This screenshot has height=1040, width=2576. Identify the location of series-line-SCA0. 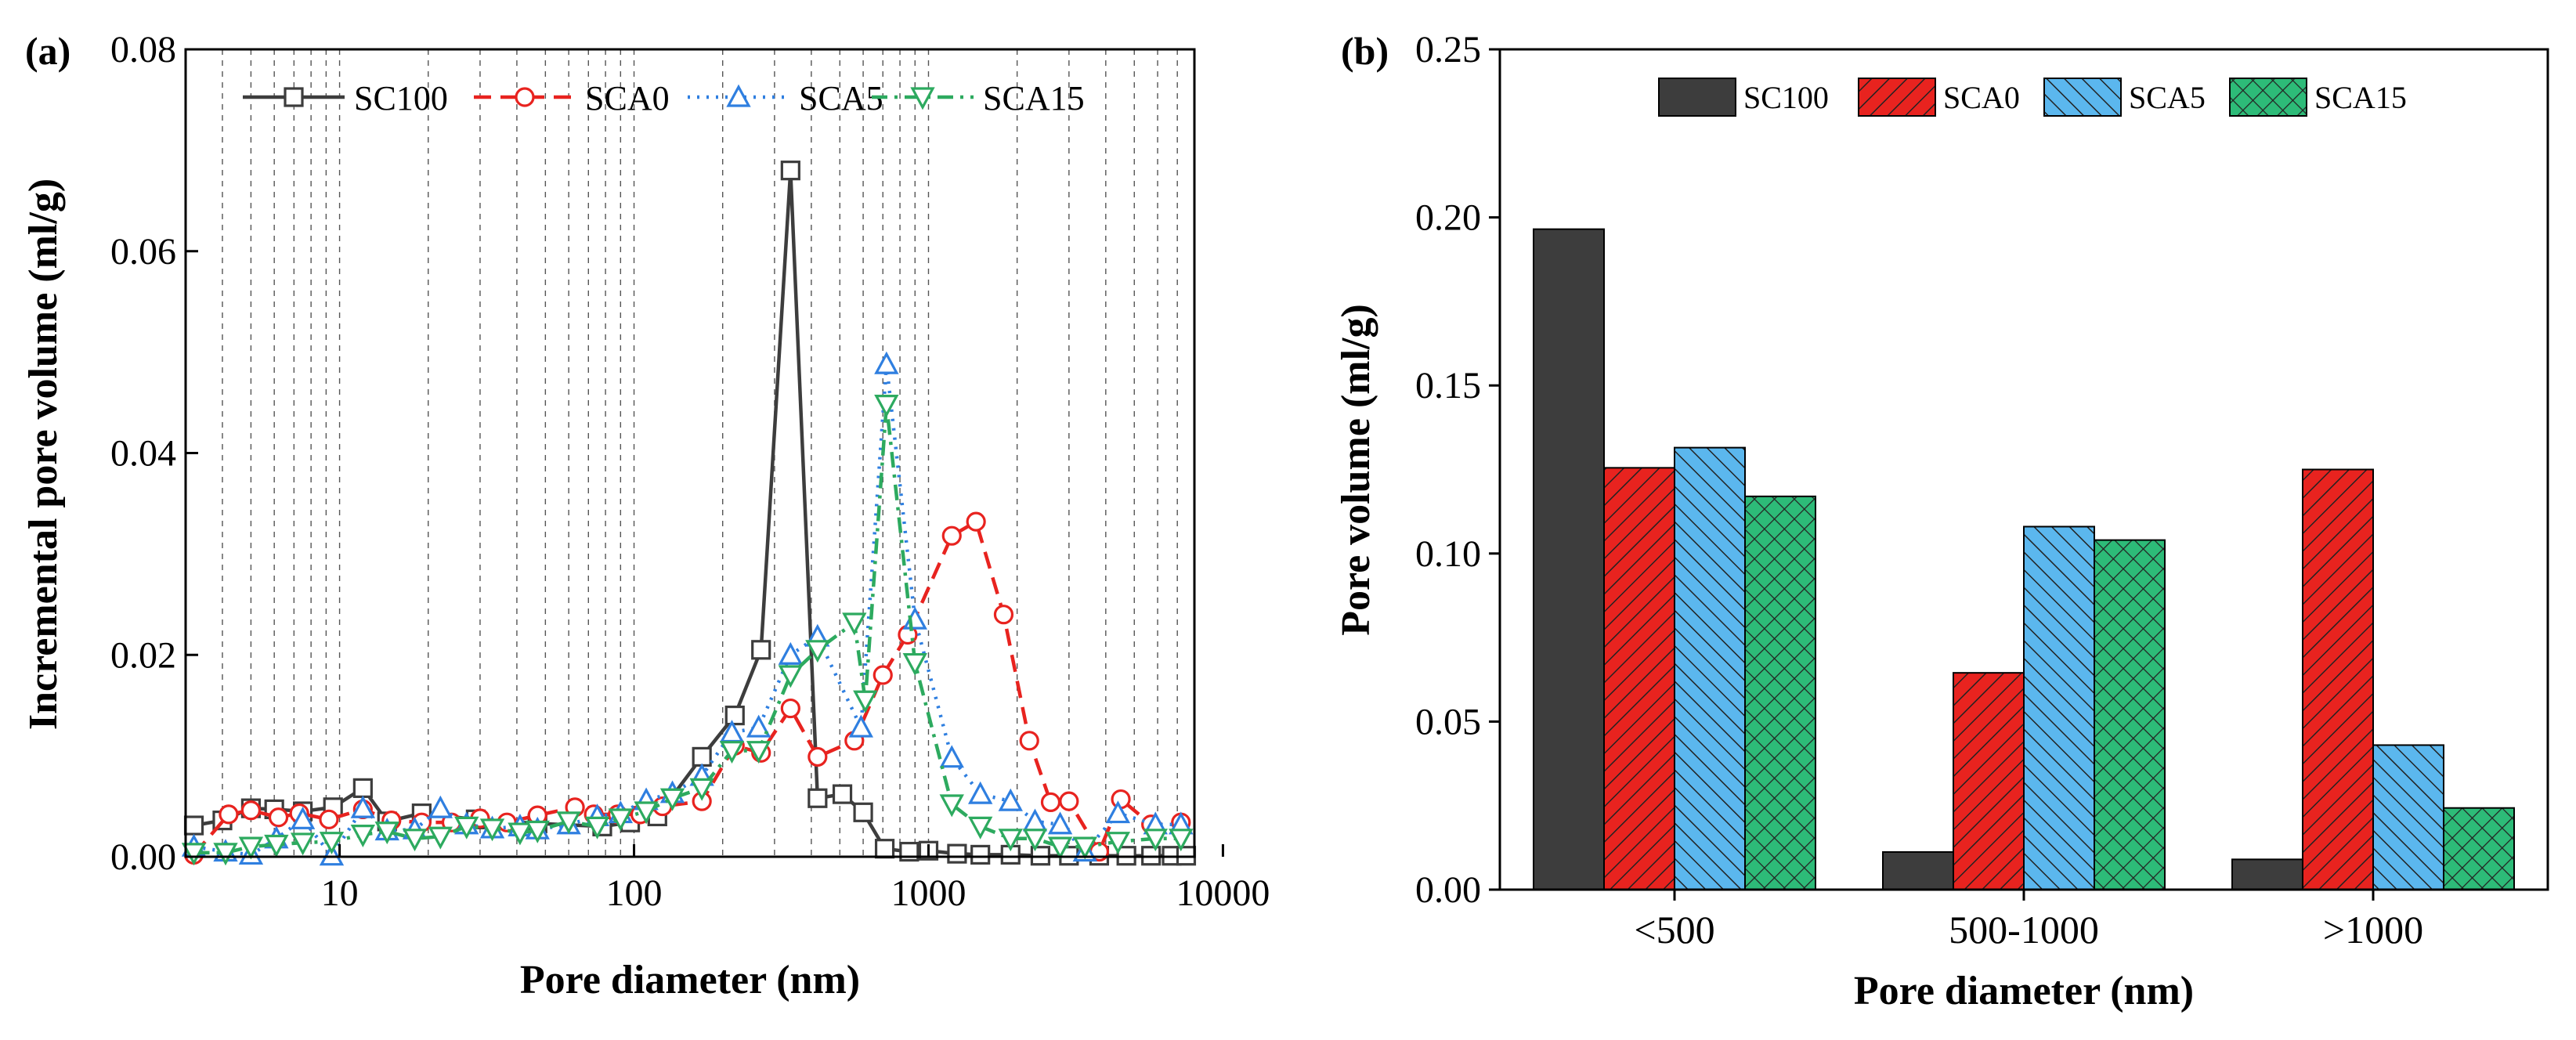
(686, 687).